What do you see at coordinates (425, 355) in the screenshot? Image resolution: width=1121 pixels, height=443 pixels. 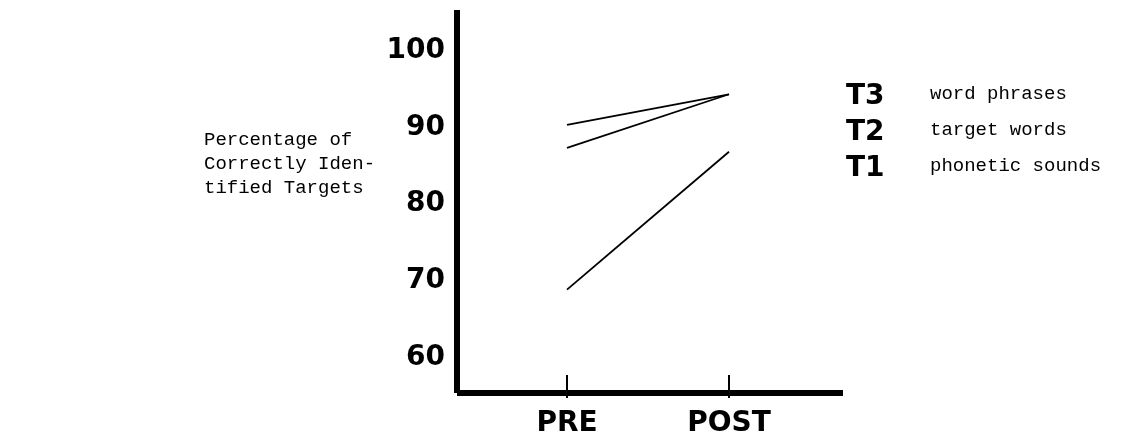 I see `y-tick-label: 60` at bounding box center [425, 355].